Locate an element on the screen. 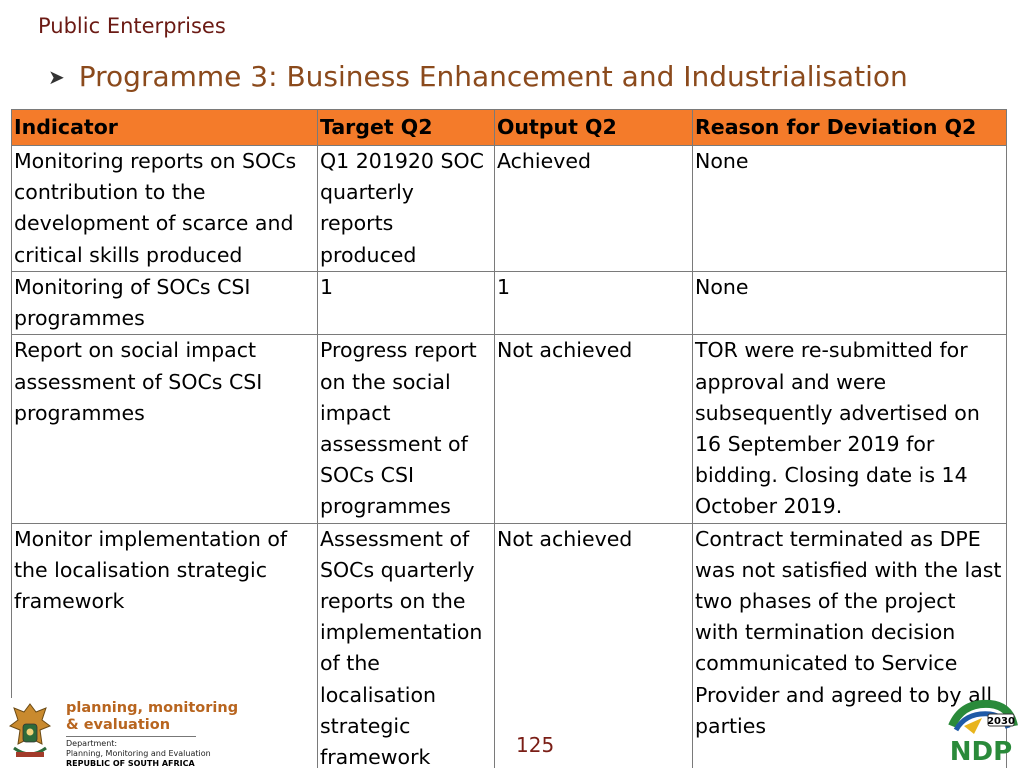 The height and width of the screenshot is (768, 1024). cell-output: 1 is located at coordinates (593, 303).